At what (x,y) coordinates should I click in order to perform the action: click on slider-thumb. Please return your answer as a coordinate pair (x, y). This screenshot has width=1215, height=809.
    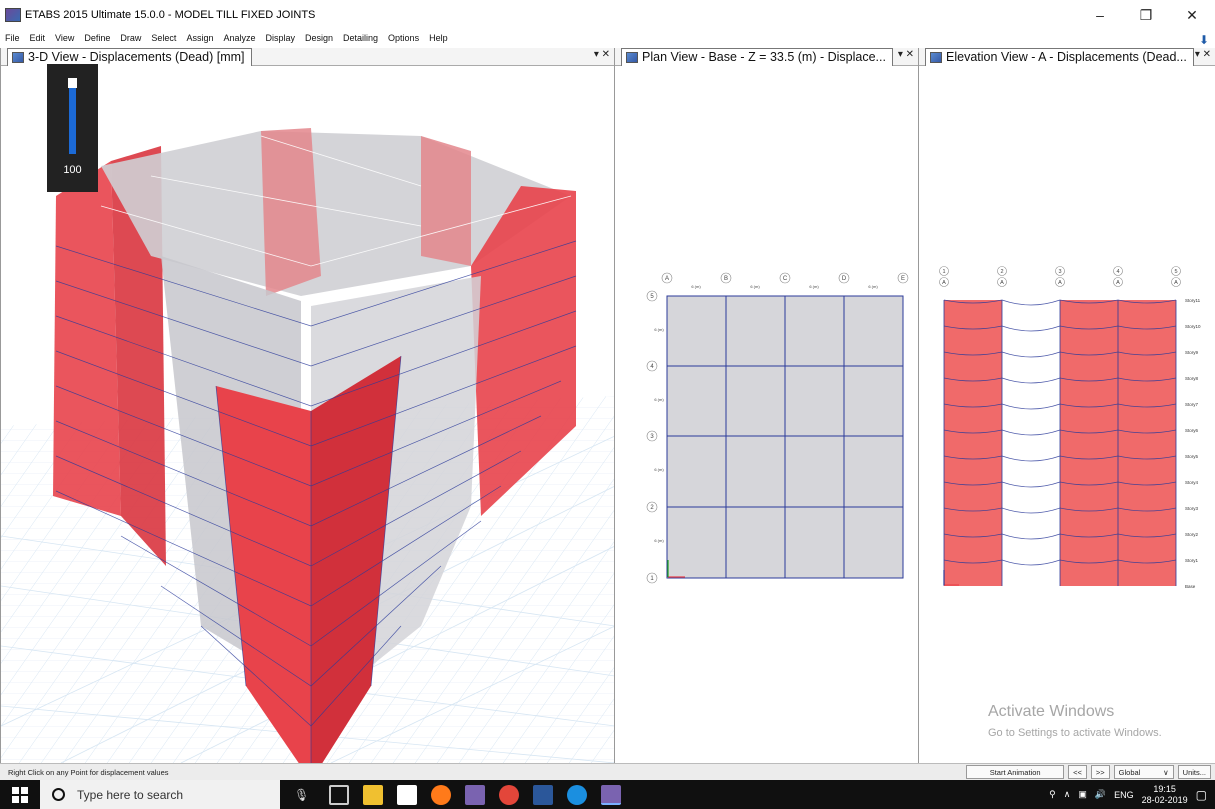
    Looking at the image, I should click on (72, 83).